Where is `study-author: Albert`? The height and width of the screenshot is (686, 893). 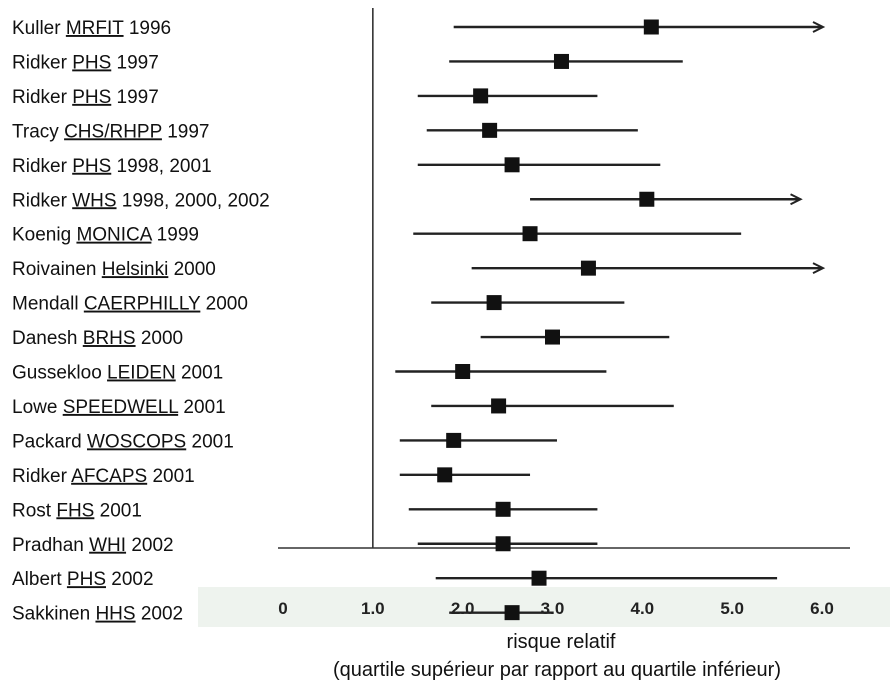
study-author: Albert is located at coordinates (39, 579).